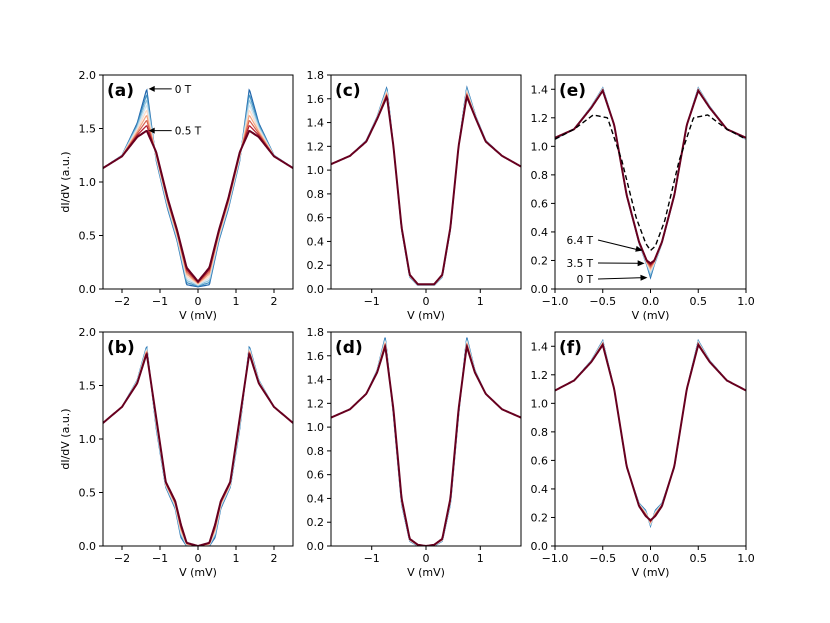 The width and height of the screenshot is (830, 623). I want to click on y-axis-label: dI/dV (a.u.), so click(65, 438).